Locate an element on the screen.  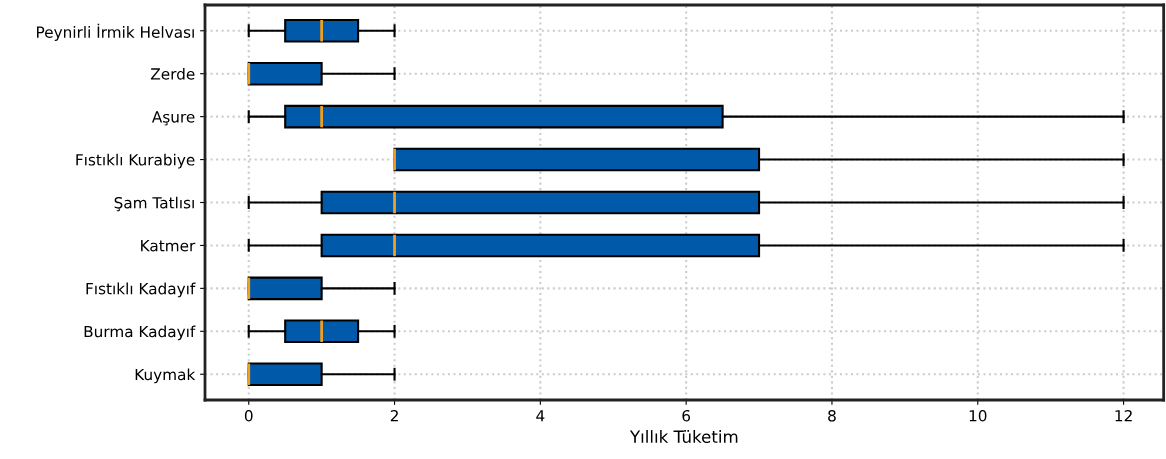
y-tick-label: Kuymak is located at coordinates (165, 376).